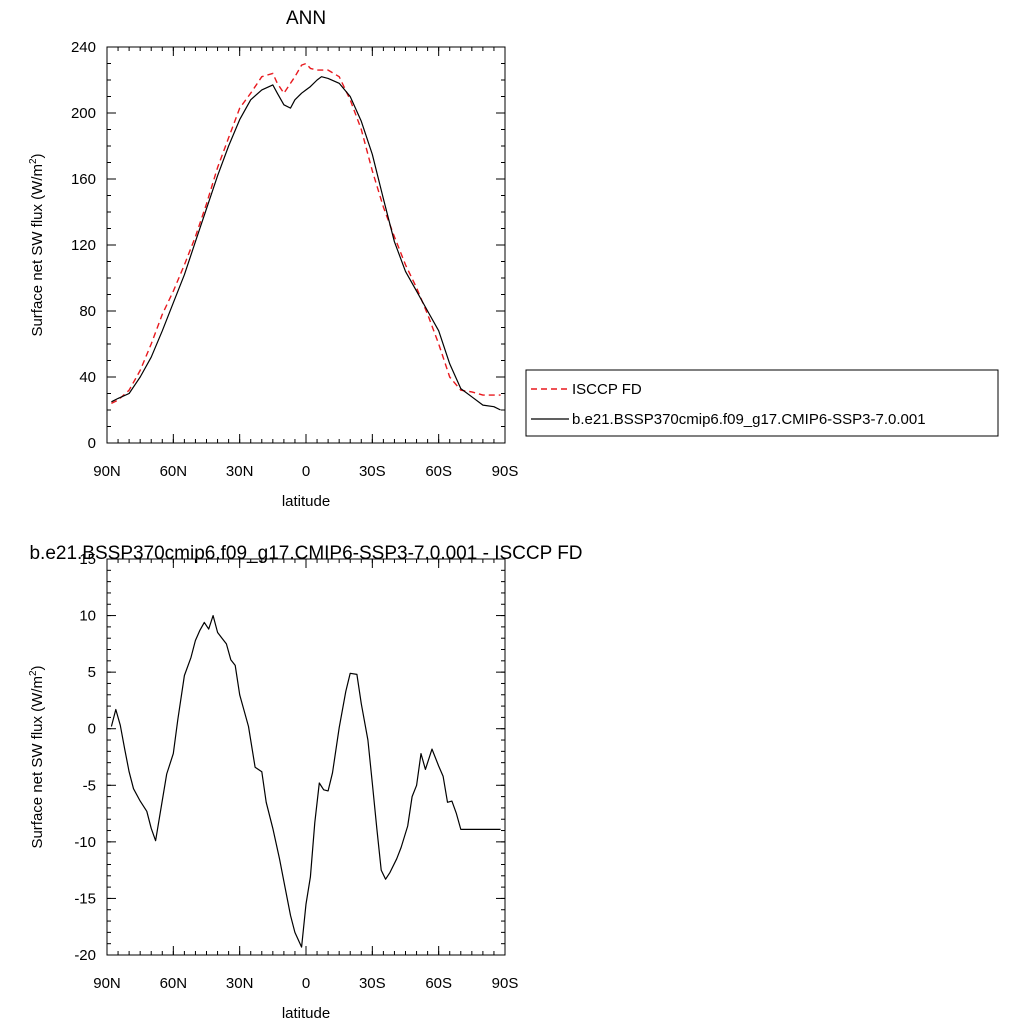 Image resolution: width=1024 pixels, height=1024 pixels. What do you see at coordinates (87, 559) in the screenshot?
I see `y-tick-label: 15` at bounding box center [87, 559].